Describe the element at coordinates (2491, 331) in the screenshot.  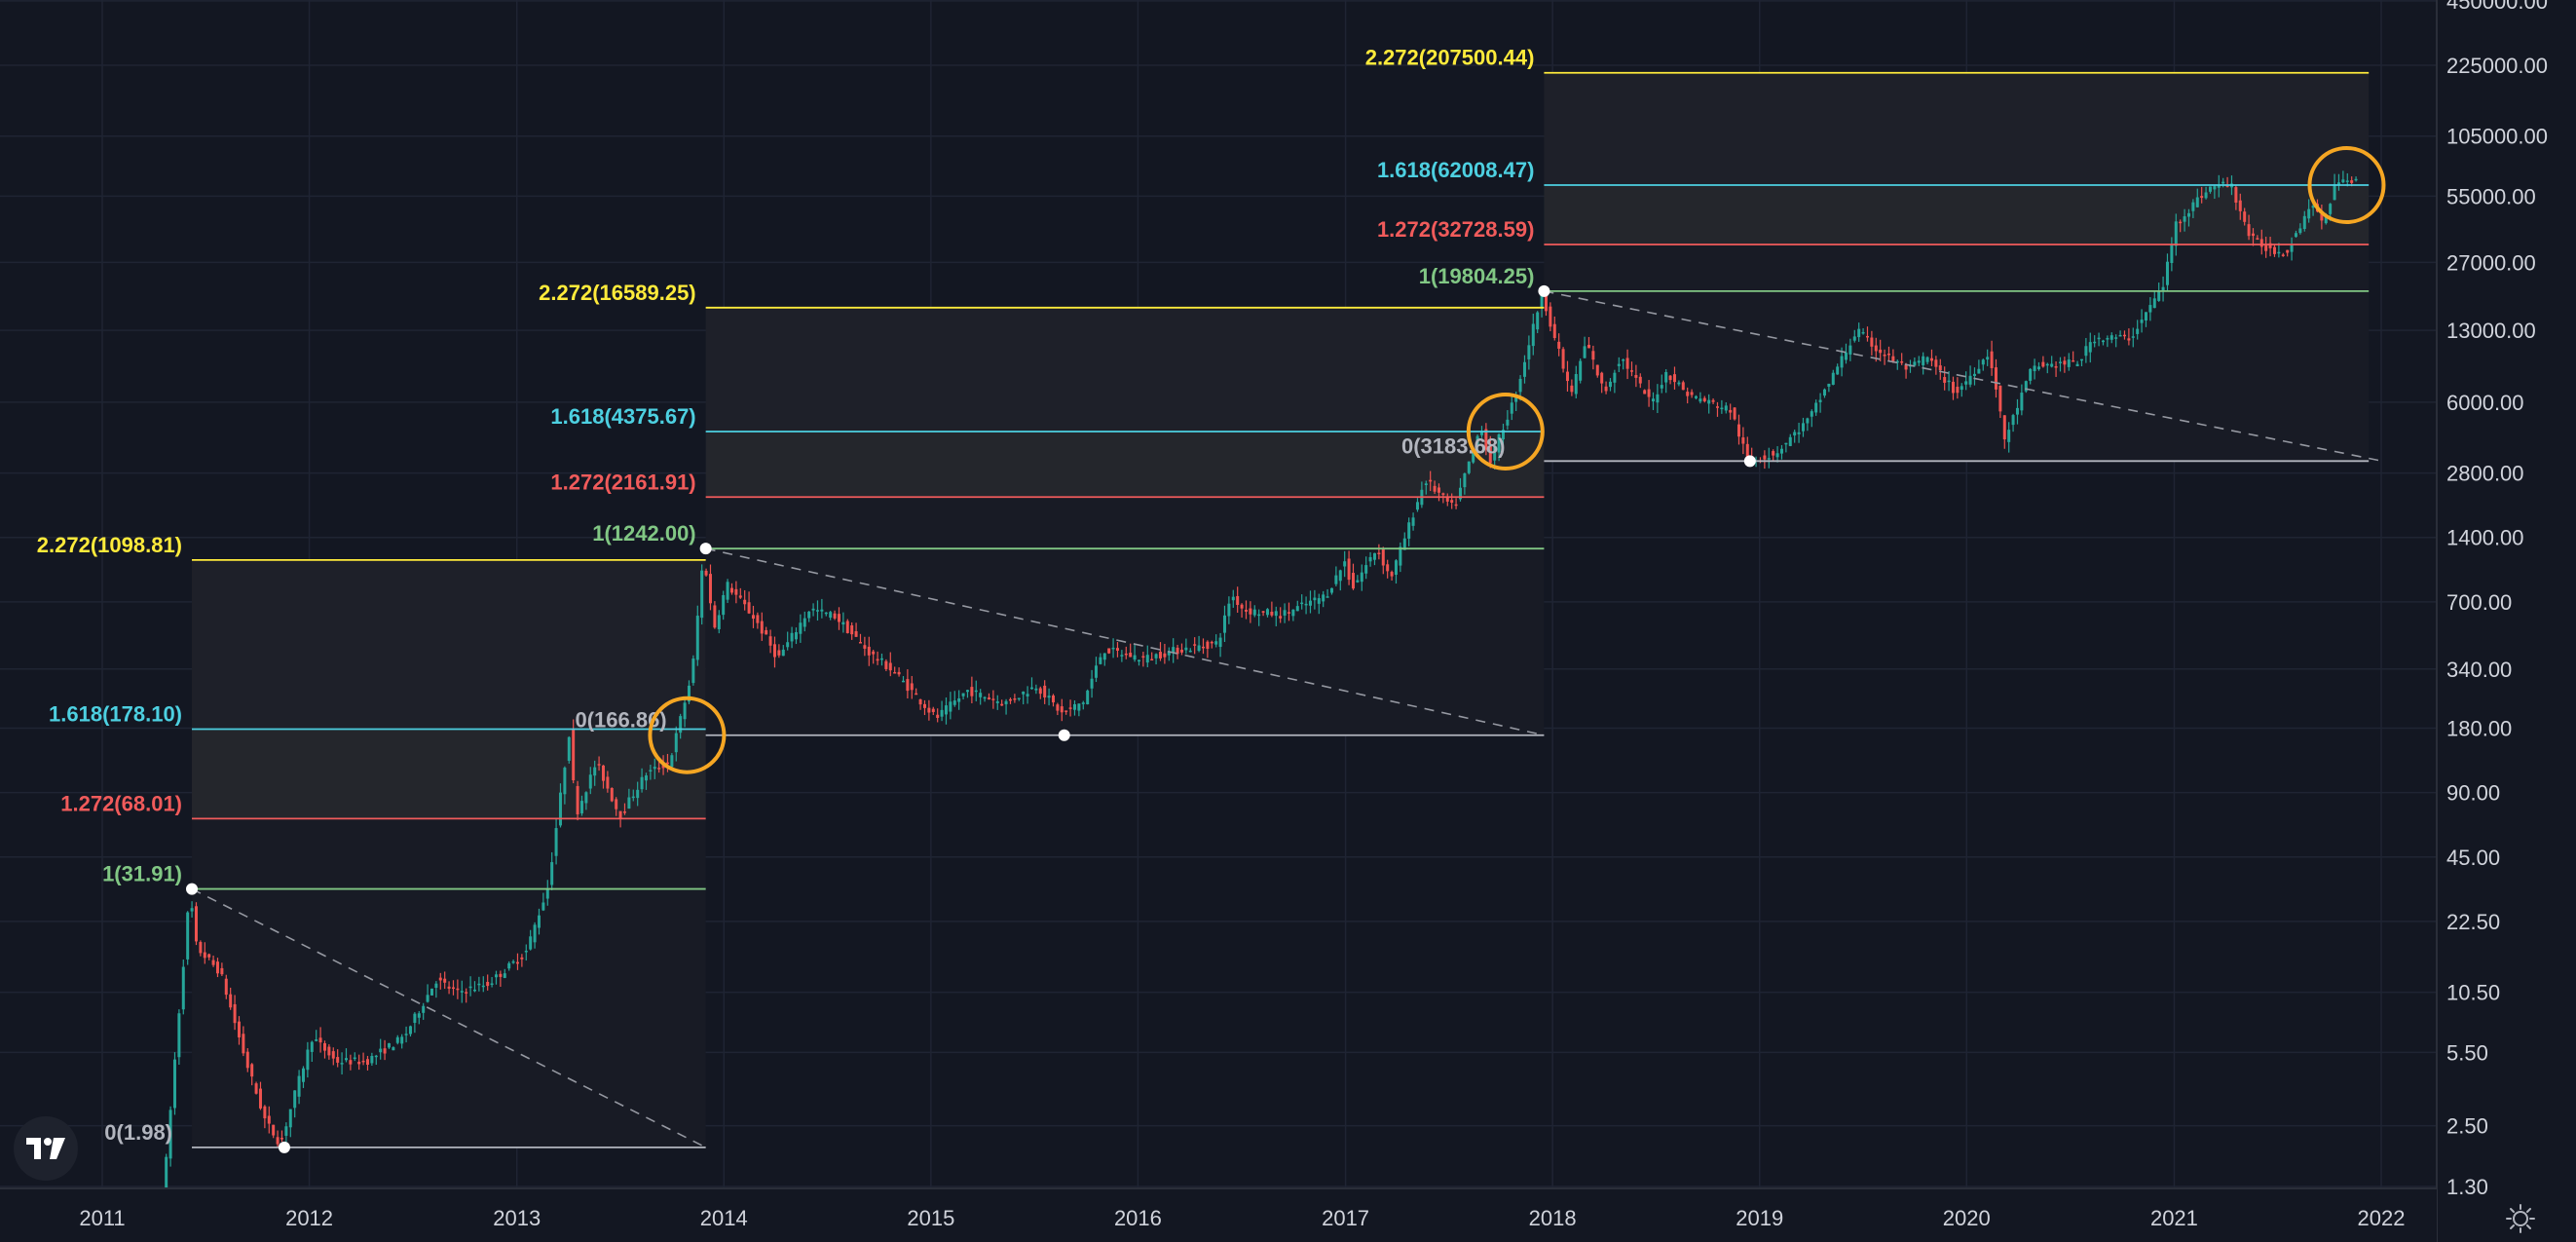
I see `y-tick-label: 13000.00` at that location.